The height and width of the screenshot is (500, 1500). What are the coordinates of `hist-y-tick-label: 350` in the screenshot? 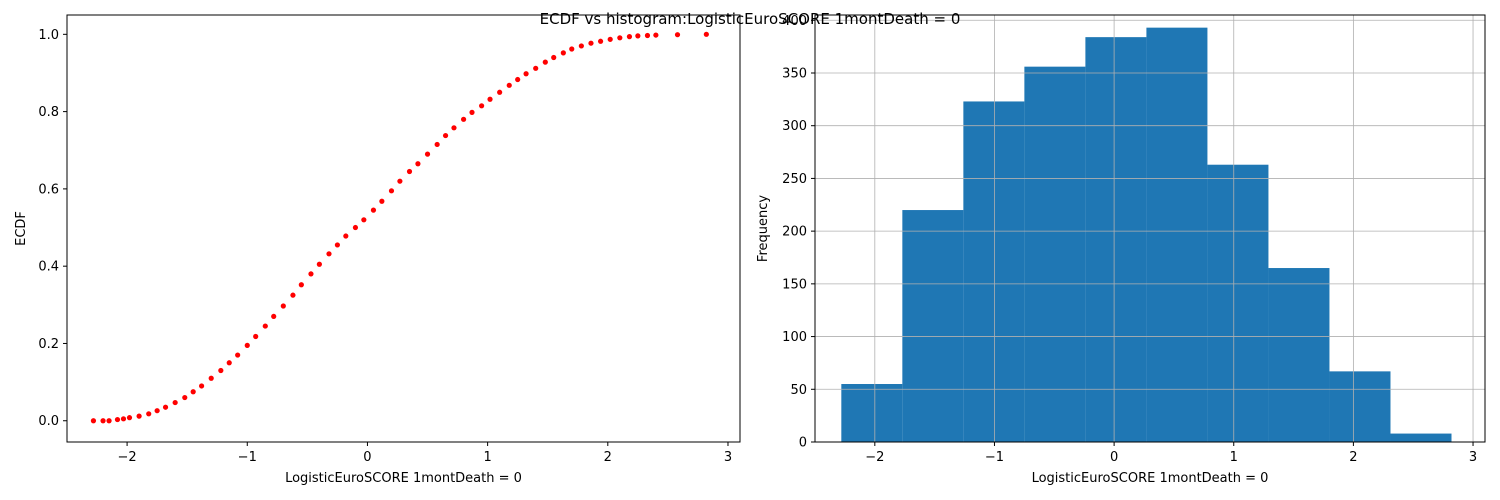 It's located at (794, 73).